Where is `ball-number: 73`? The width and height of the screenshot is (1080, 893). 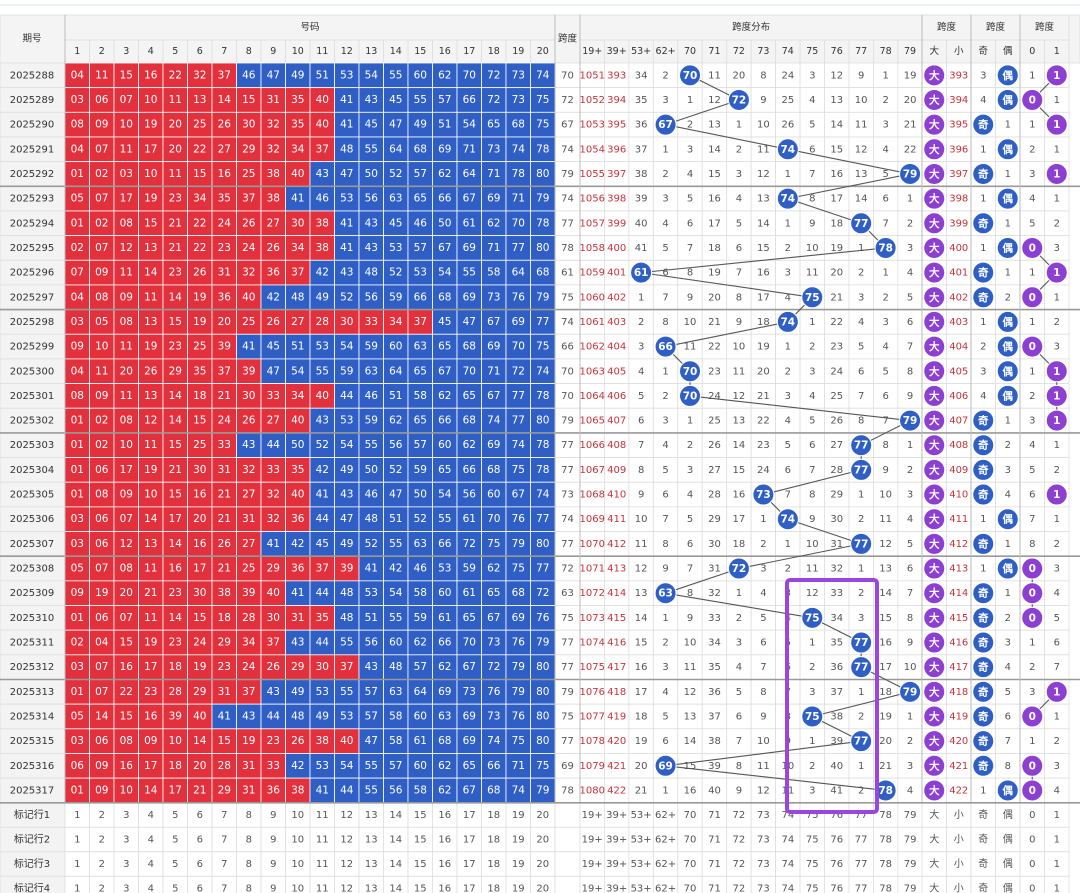
ball-number: 73 is located at coordinates (518, 100).